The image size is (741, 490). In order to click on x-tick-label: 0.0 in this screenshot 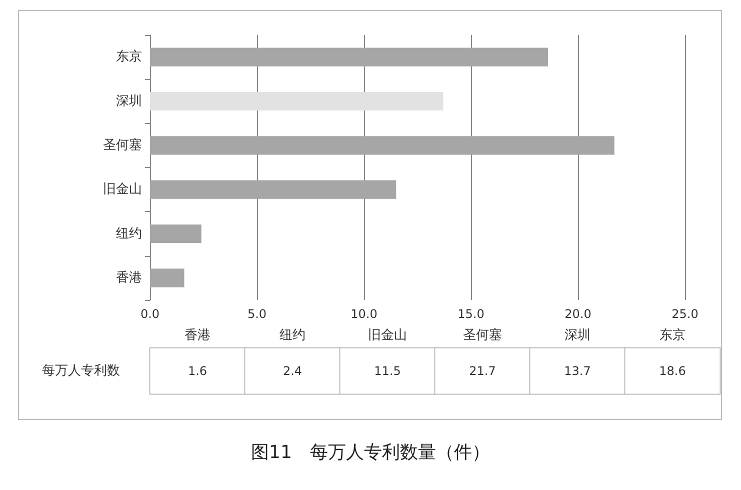, I will do `click(150, 314)`.